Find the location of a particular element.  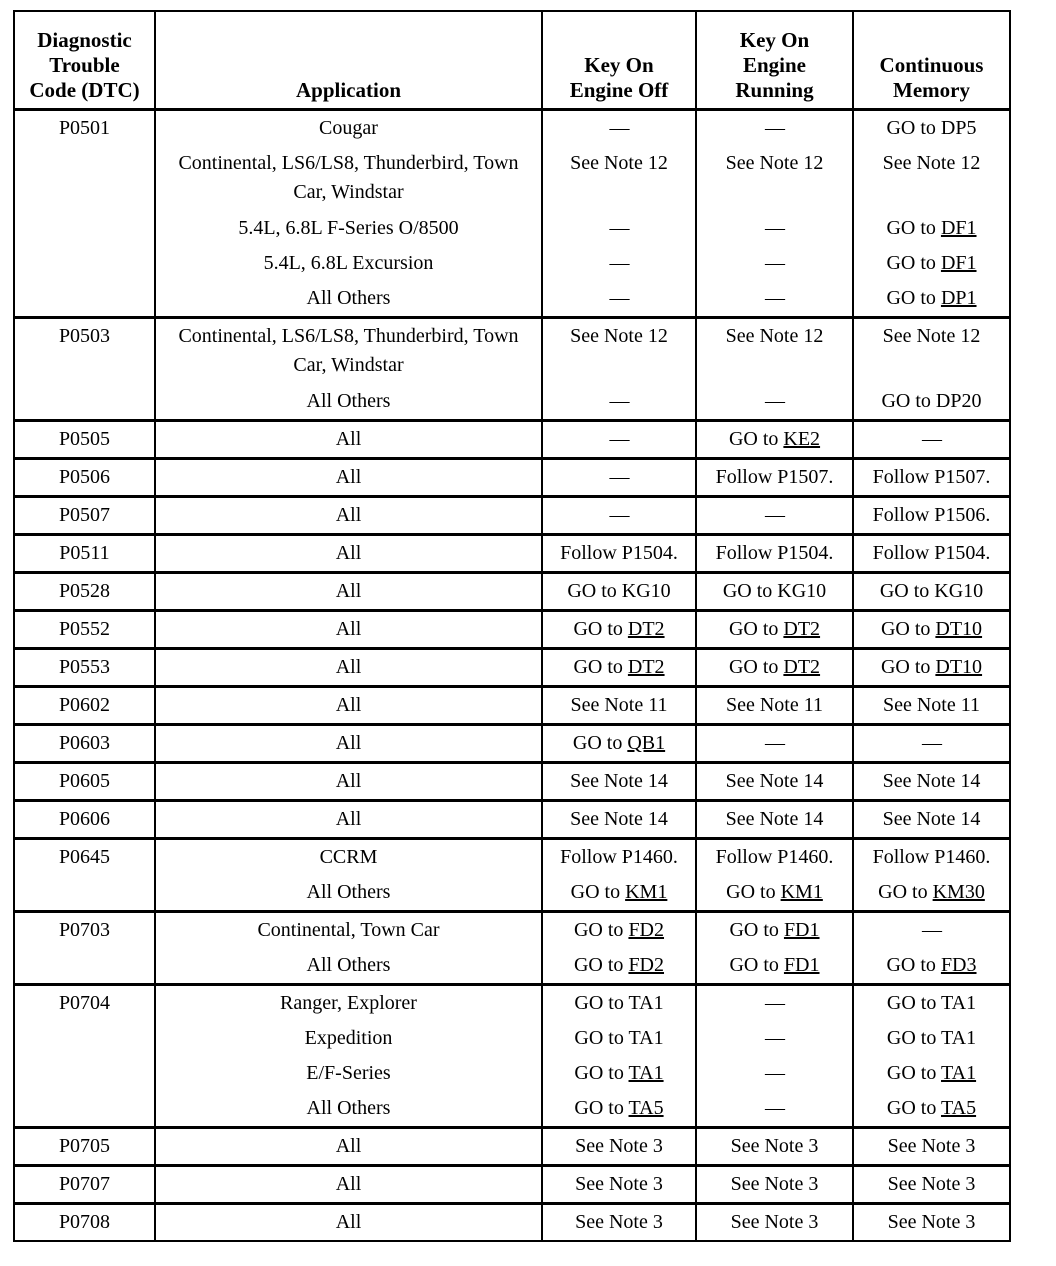

dtc-code: P0707 is located at coordinates (84, 1184).